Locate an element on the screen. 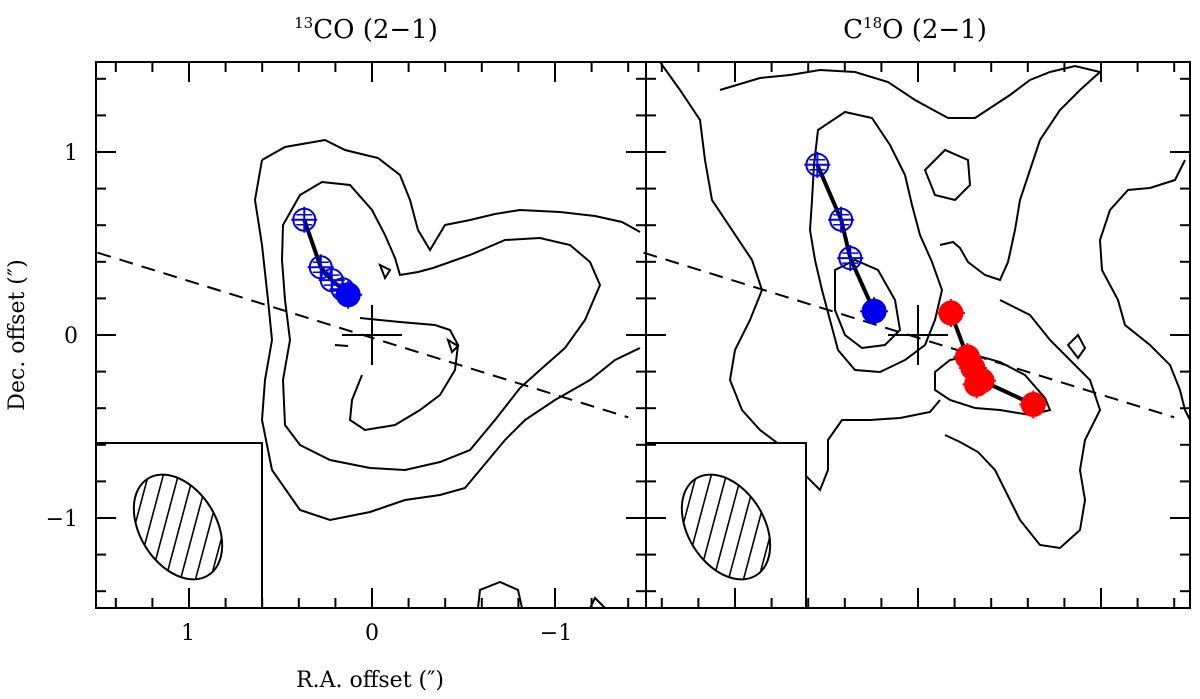 The image size is (1200, 699). panel2-title-pre: C is located at coordinates (853, 30).